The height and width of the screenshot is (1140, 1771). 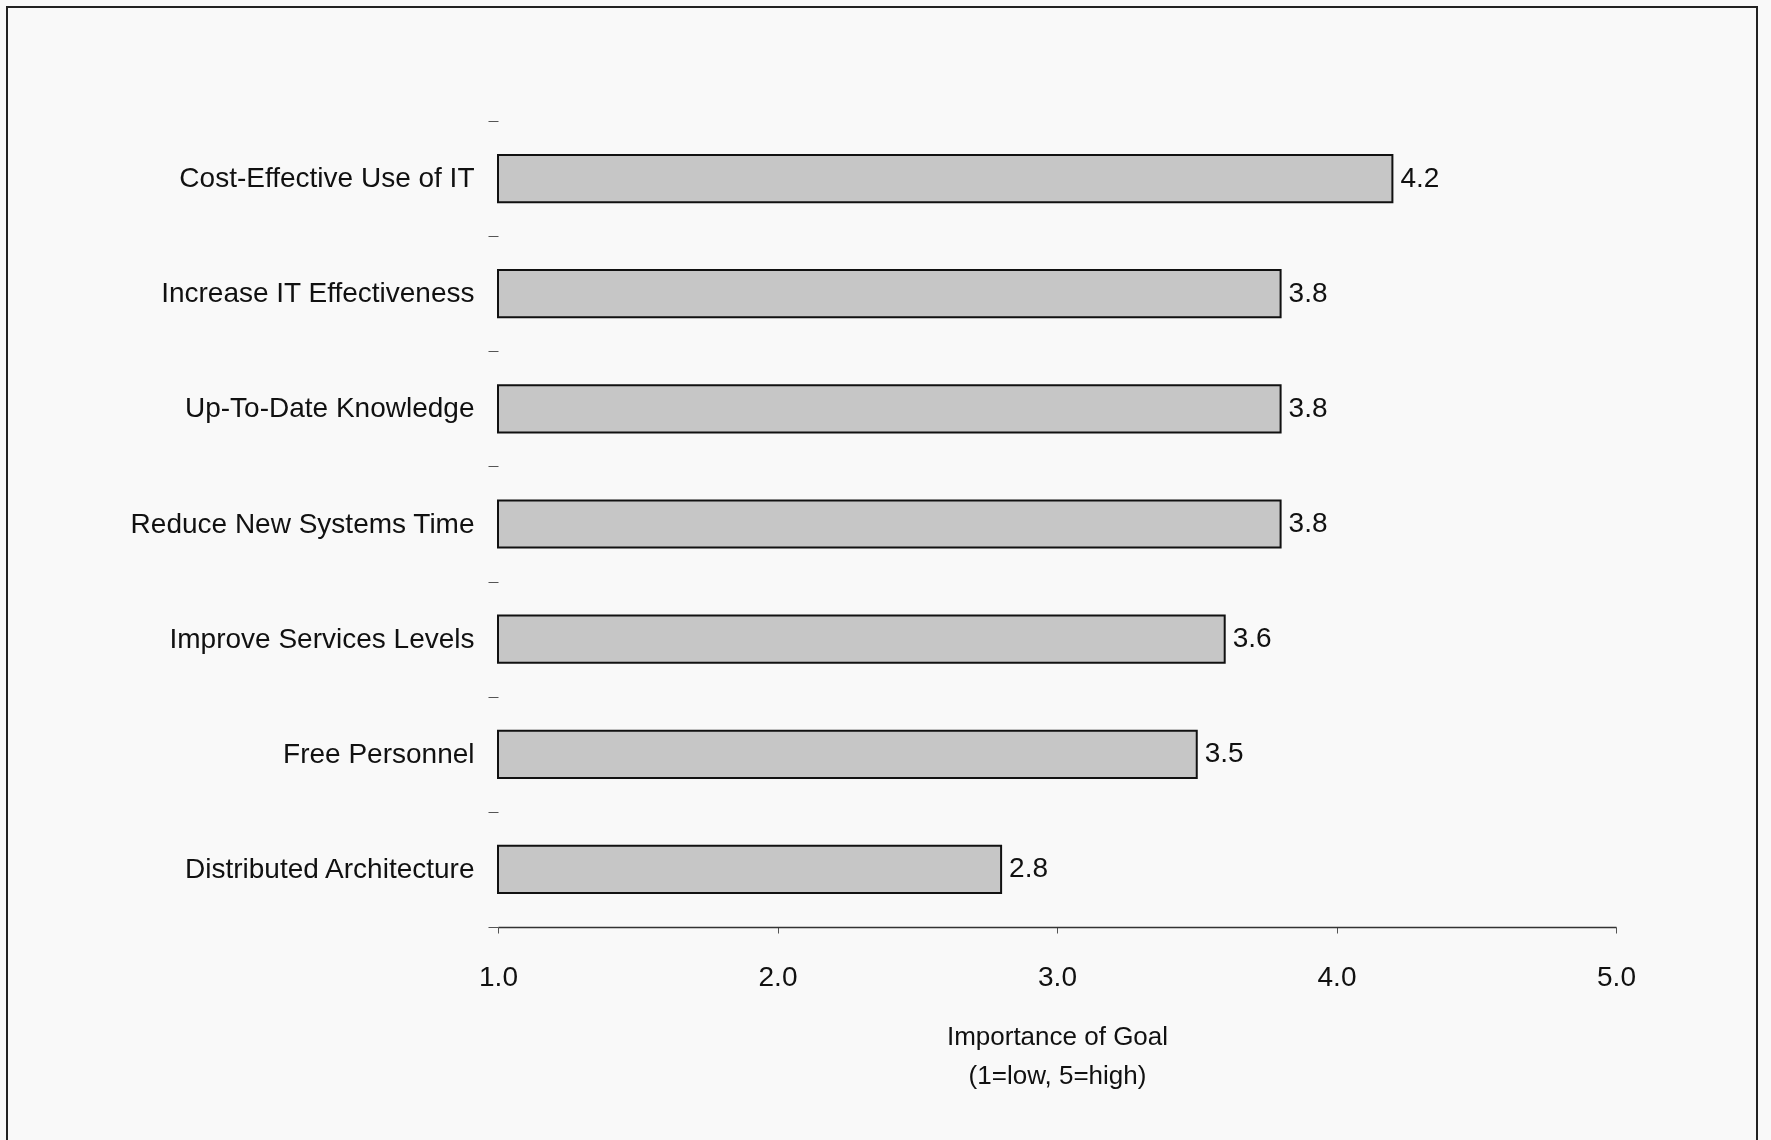 I want to click on data-label: 3.6, so click(x=1252, y=638).